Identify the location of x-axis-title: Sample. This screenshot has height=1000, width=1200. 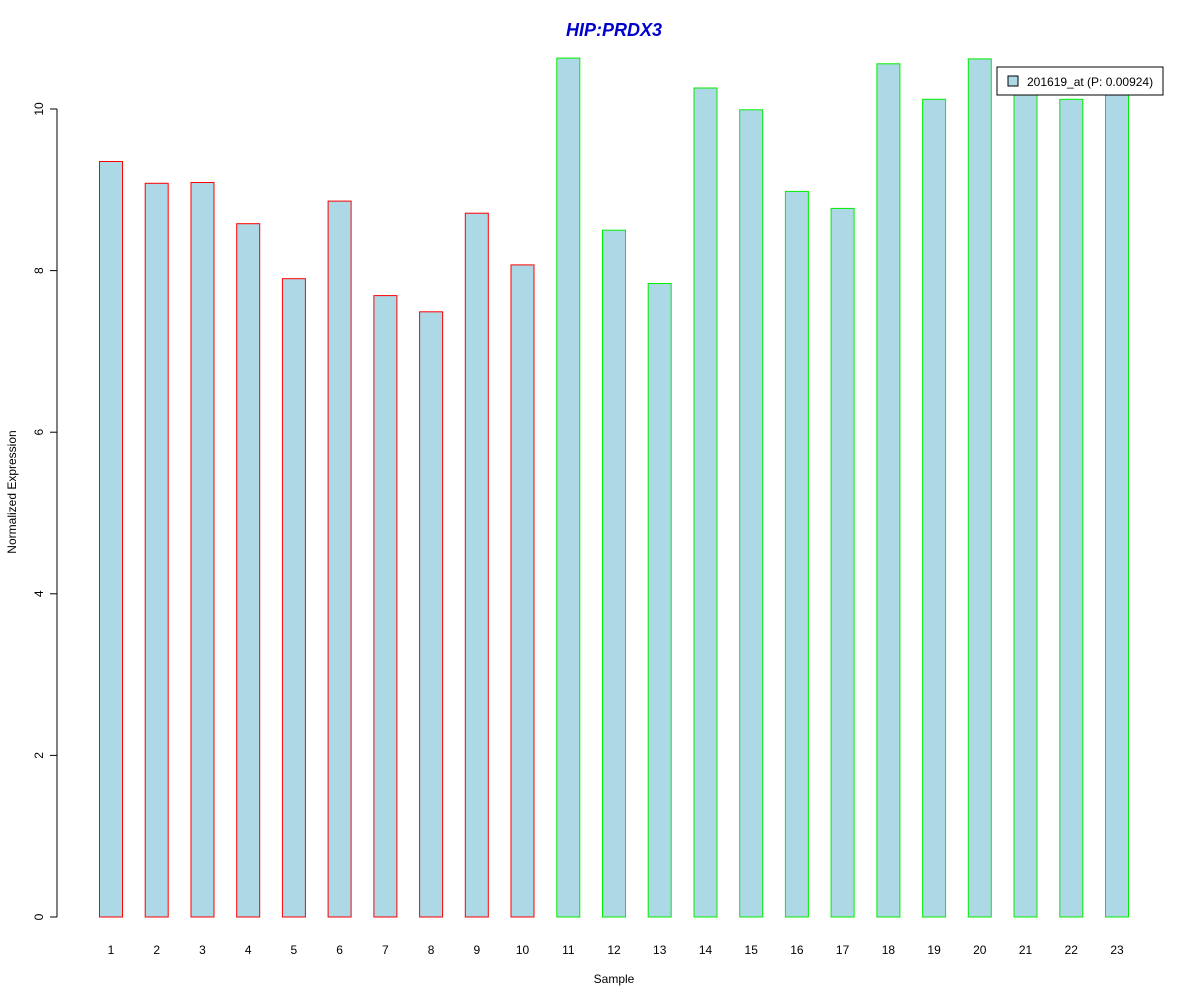
(614, 979).